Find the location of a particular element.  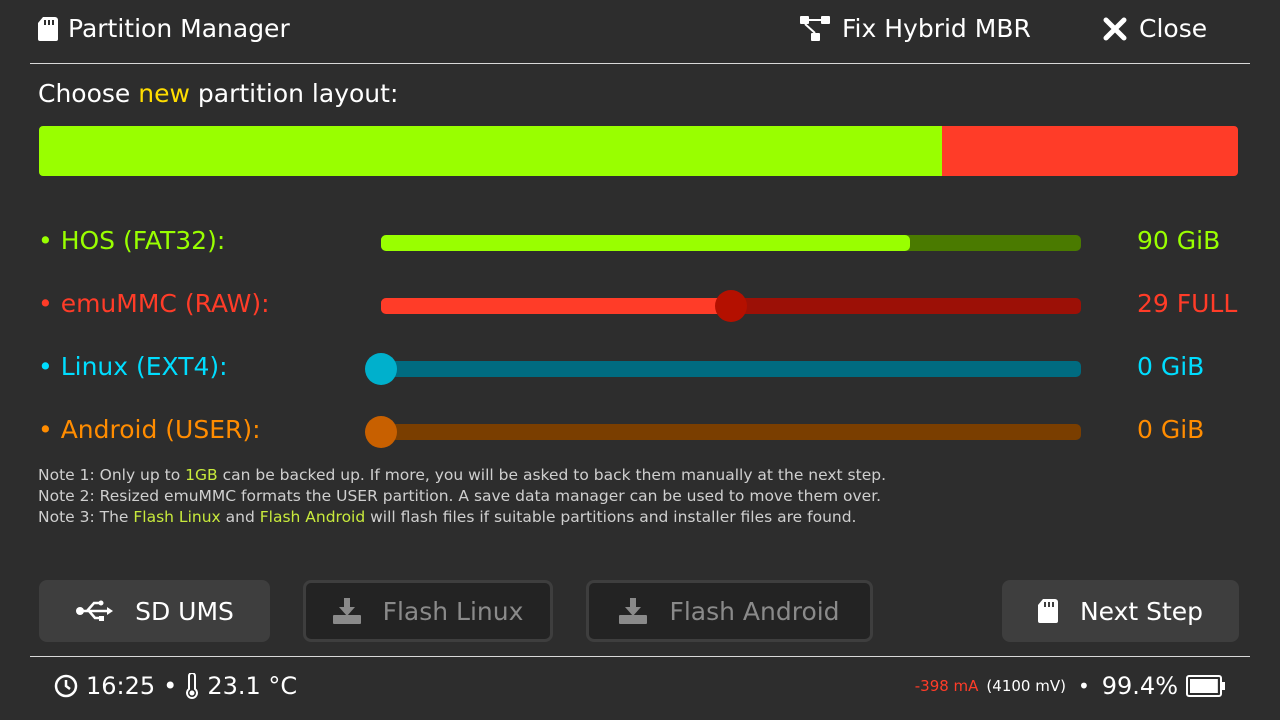

battery-voltage: (4100 mV) is located at coordinates (1026, 686).